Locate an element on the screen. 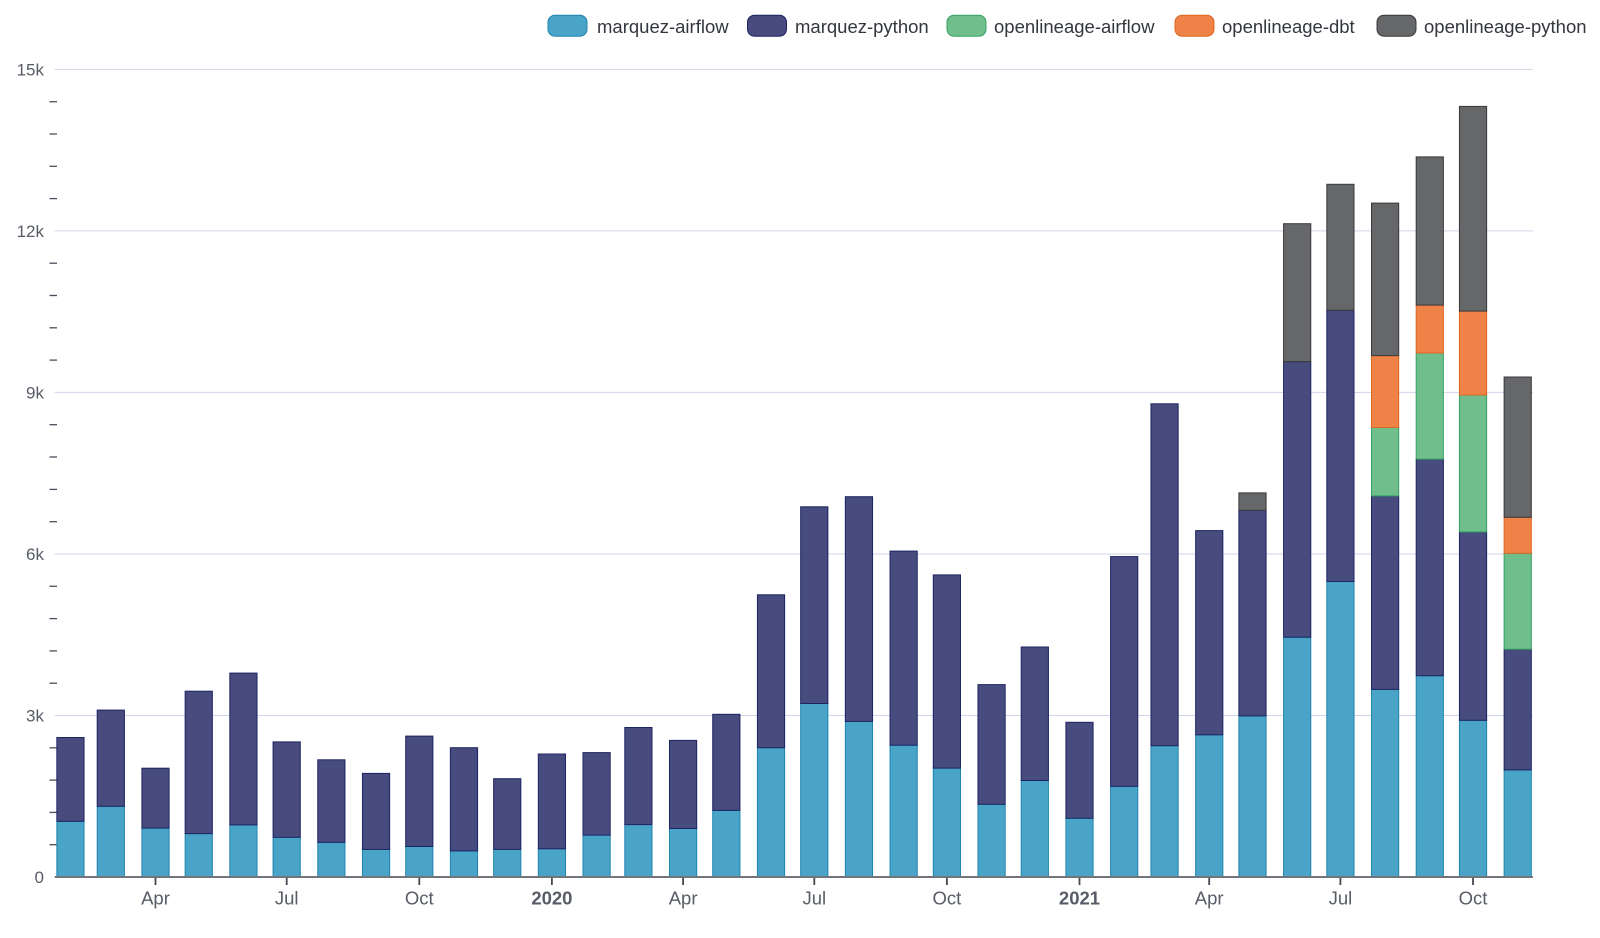 This screenshot has width=1600, height=938. svg-text: marquez-python is located at coordinates (862, 26).